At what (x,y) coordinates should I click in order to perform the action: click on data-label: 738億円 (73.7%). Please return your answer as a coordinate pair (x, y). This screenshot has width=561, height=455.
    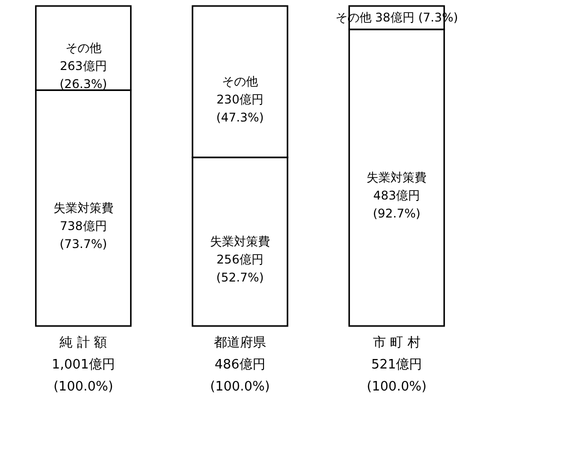
    Looking at the image, I should click on (84, 235).